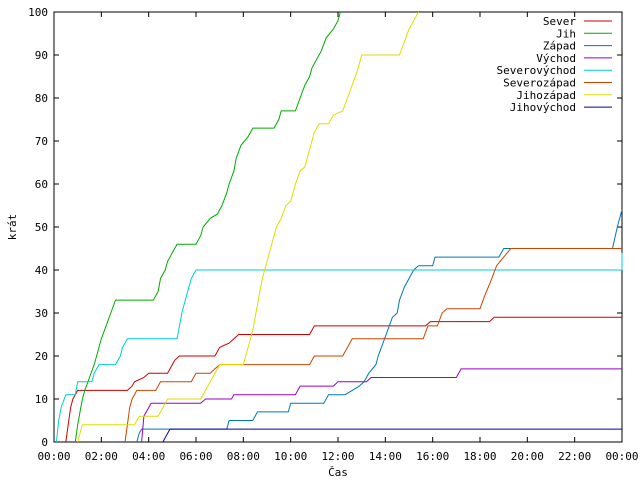 This screenshot has width=640, height=480. I want to click on y-tick-label: 70, so click(41, 141).